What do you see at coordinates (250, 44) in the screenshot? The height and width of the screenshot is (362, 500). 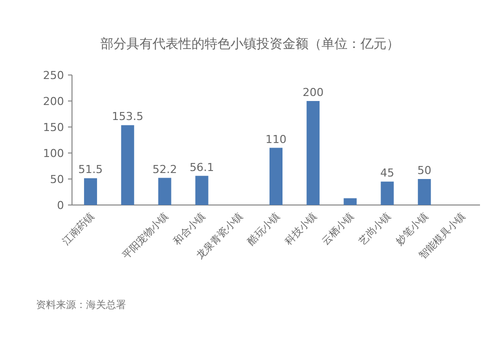 I see `chart-title: 部分具有代表性的特色小镇投资金额（单位：亿元）` at bounding box center [250, 44].